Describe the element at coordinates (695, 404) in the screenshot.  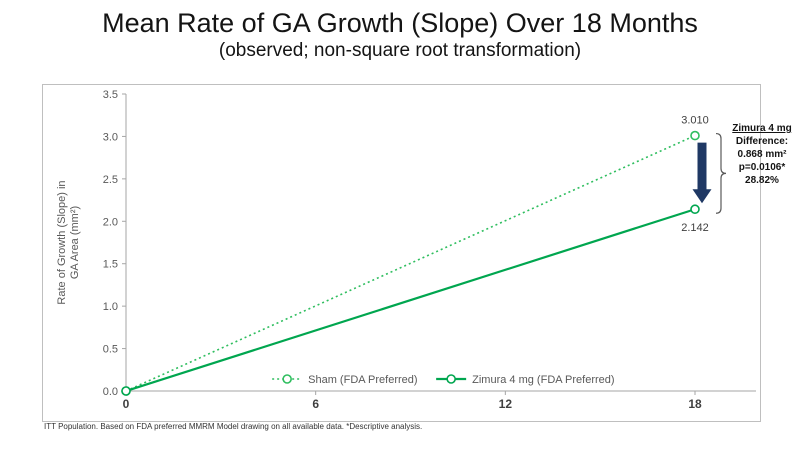
I see `x-tick-label: 18` at that location.